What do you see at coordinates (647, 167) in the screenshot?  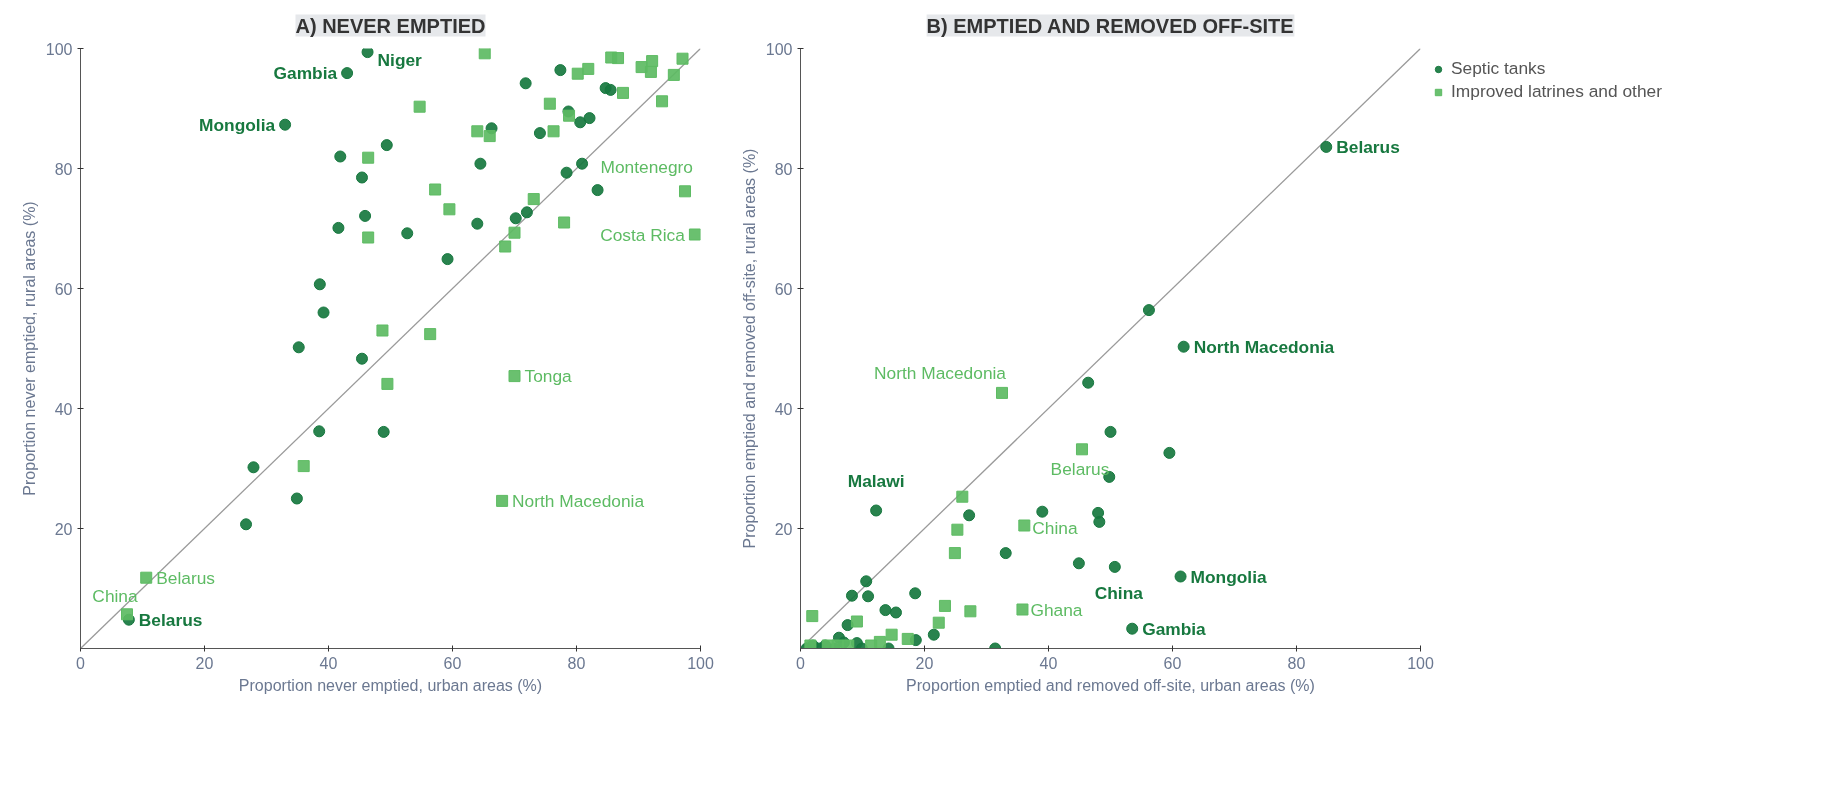 I see `annotation: Montenegro` at bounding box center [647, 167].